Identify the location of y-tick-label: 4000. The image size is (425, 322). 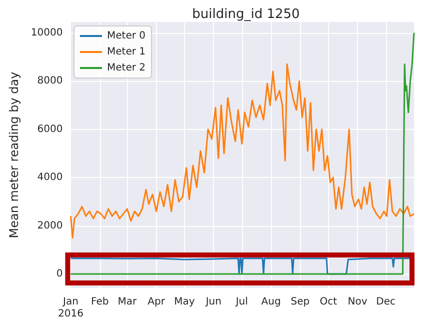
(50, 178).